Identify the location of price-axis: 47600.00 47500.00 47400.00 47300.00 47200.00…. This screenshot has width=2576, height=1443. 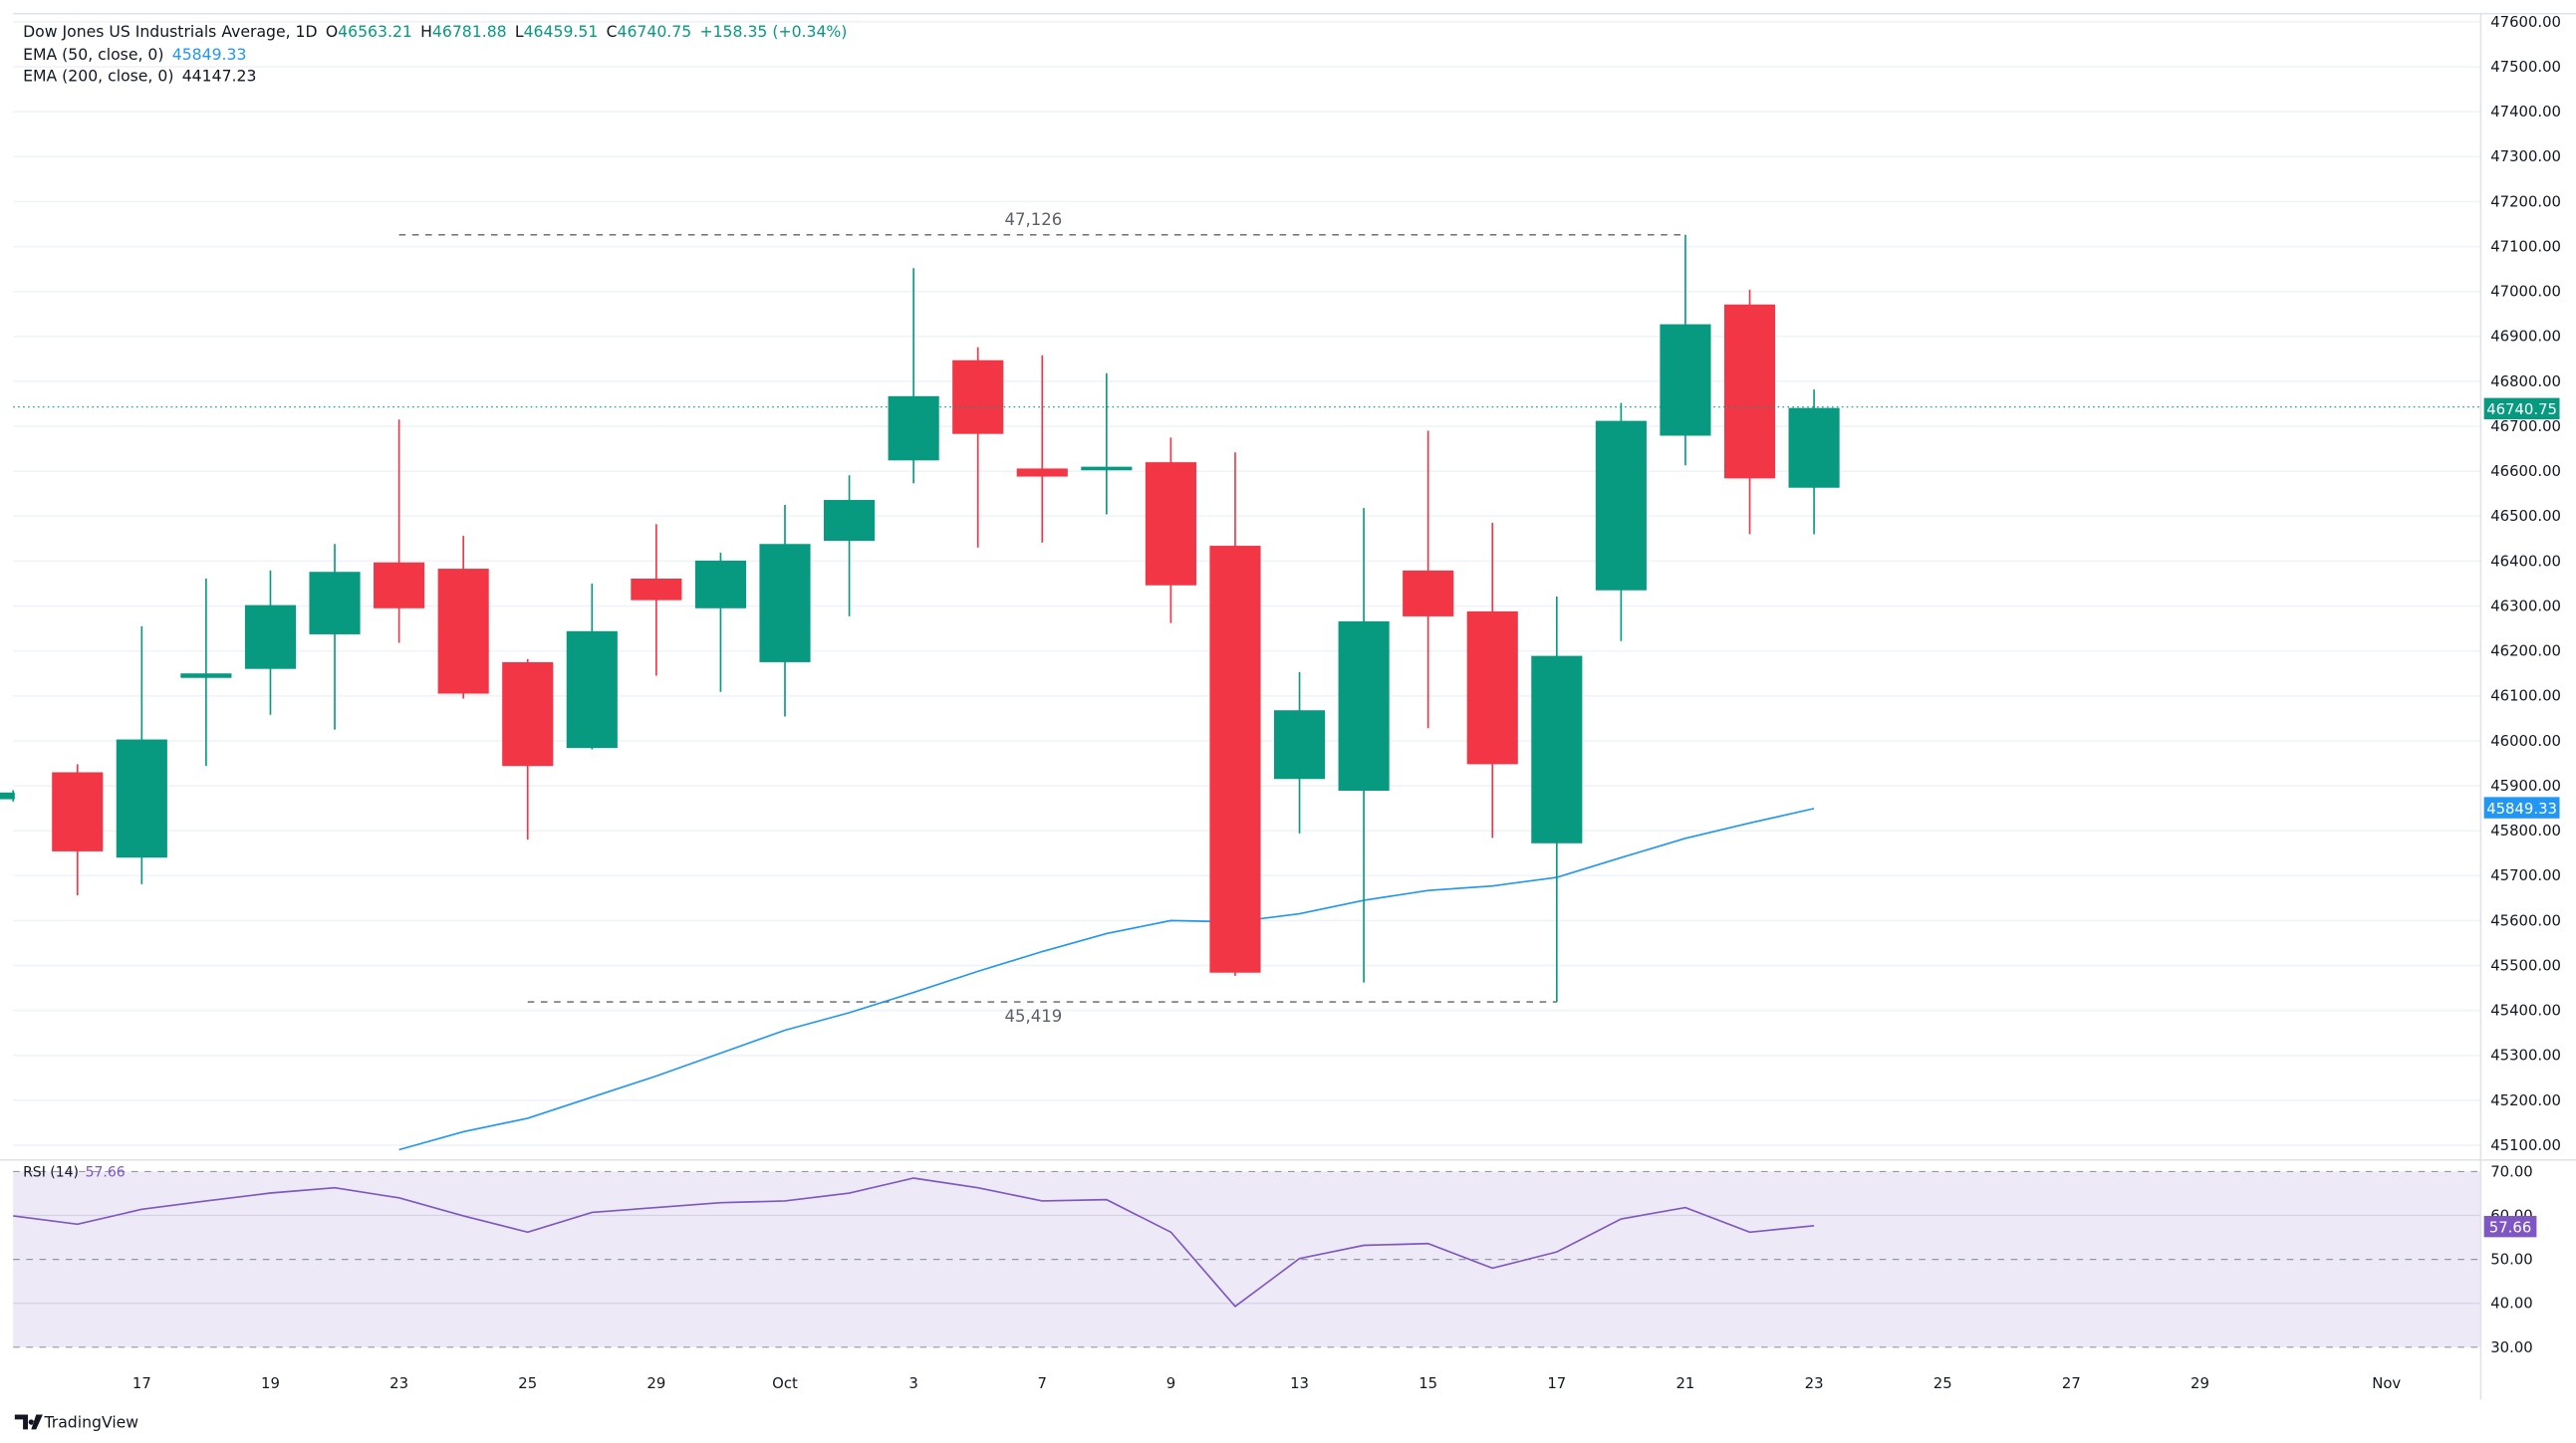
(2525, 685).